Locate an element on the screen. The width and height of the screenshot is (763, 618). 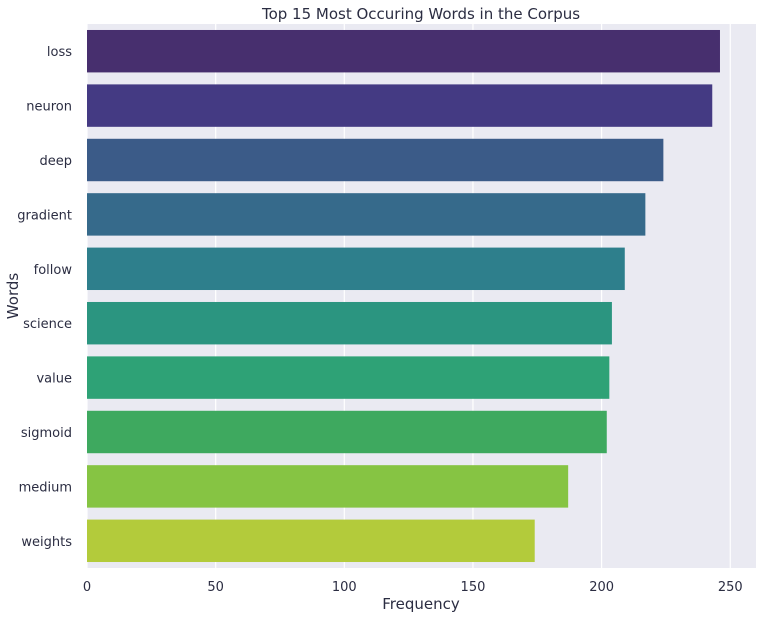
x-tick-label: 100 is located at coordinates (344, 587).